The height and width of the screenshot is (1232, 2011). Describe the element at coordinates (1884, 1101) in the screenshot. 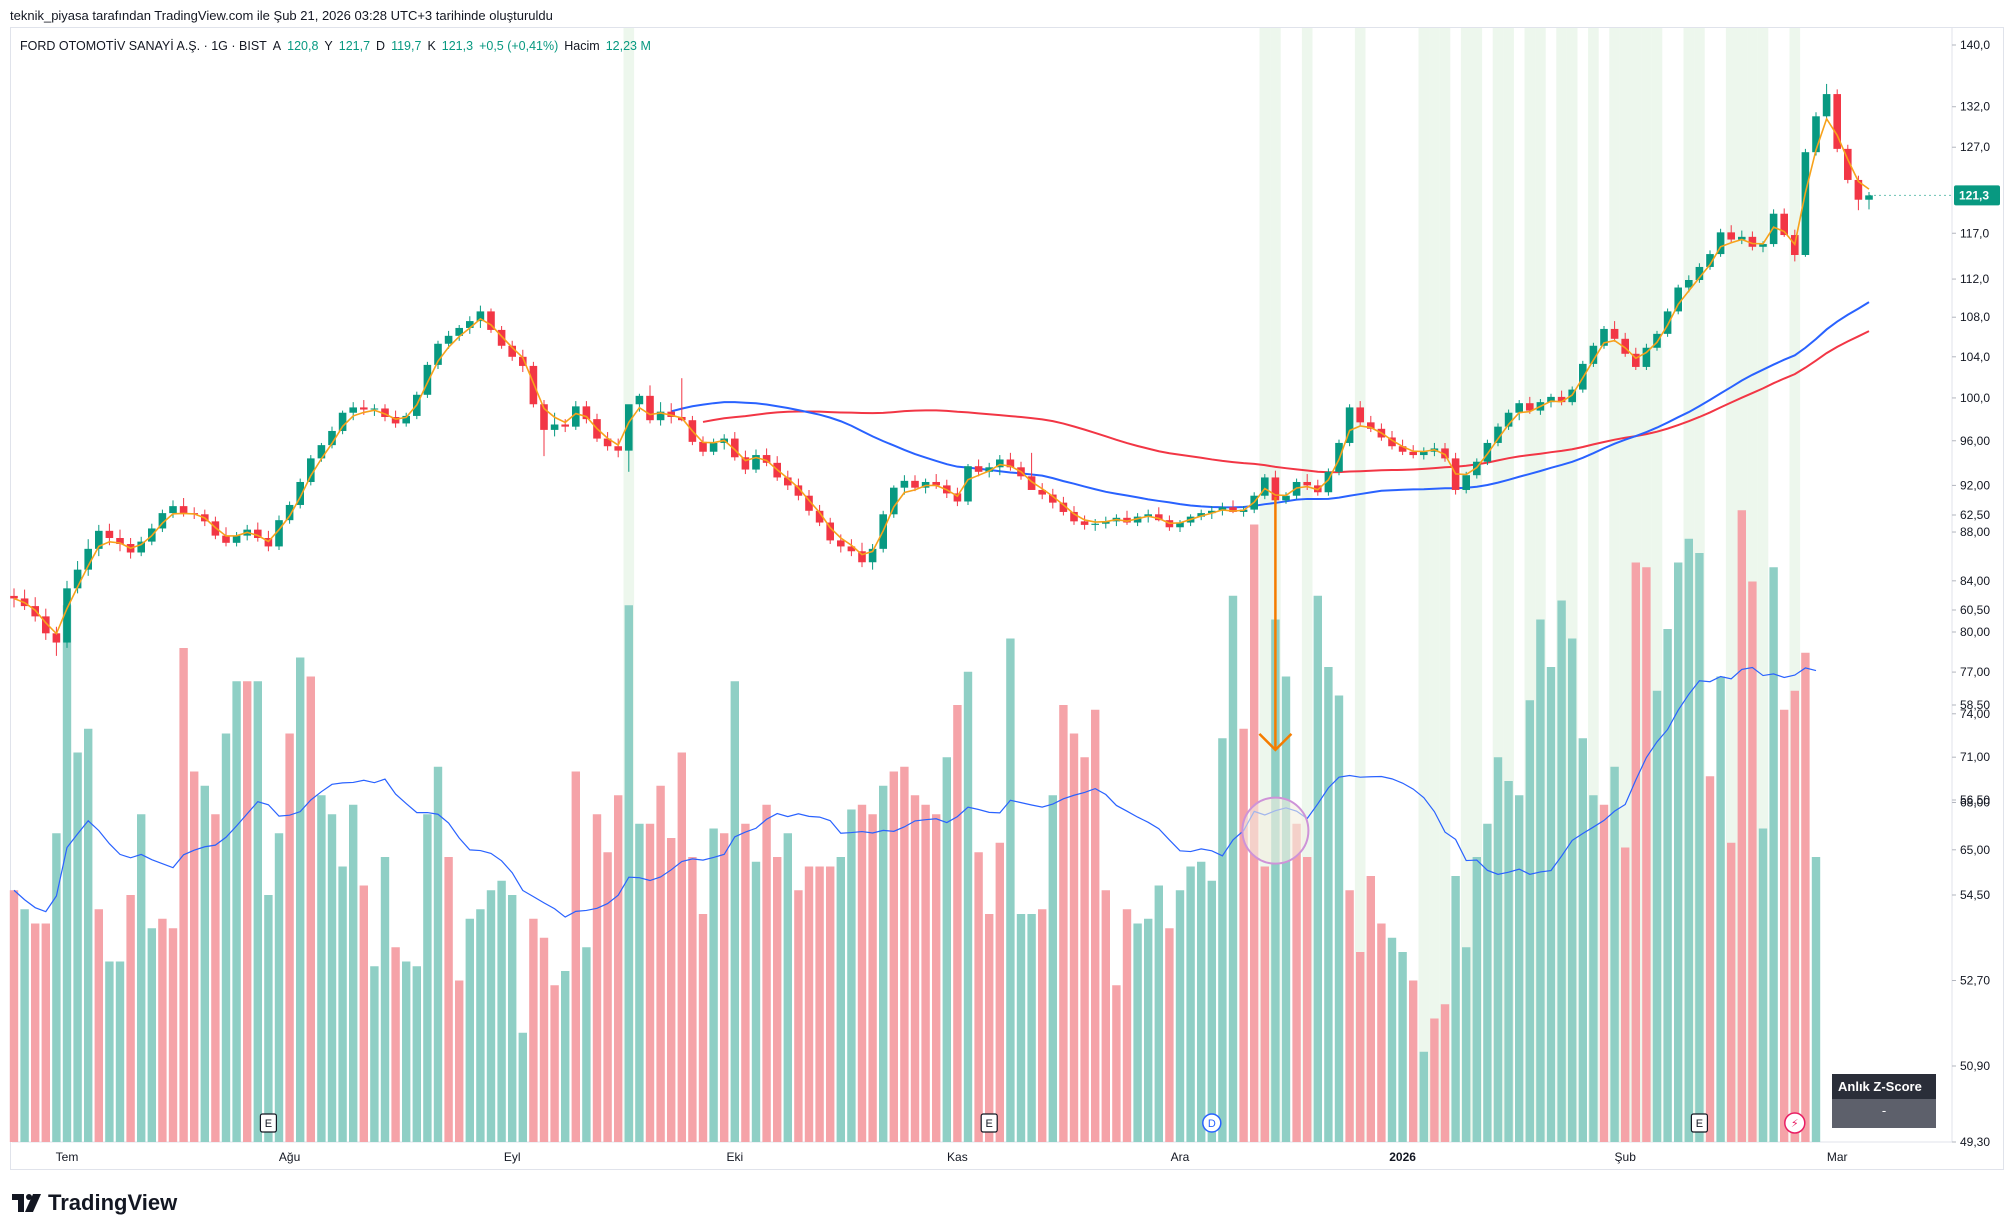

I see `zscore-indicator-box: Anlık Z-Score -` at that location.